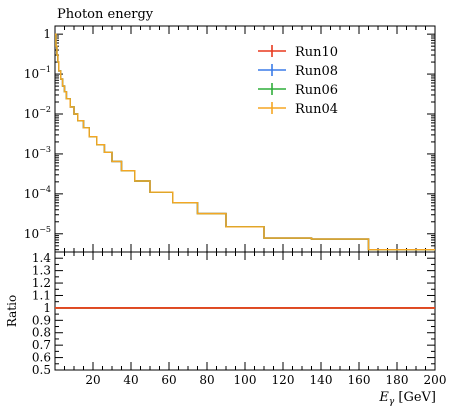 The image size is (450, 407). I want to click on legend-entry-run04: Run04, so click(298, 109).